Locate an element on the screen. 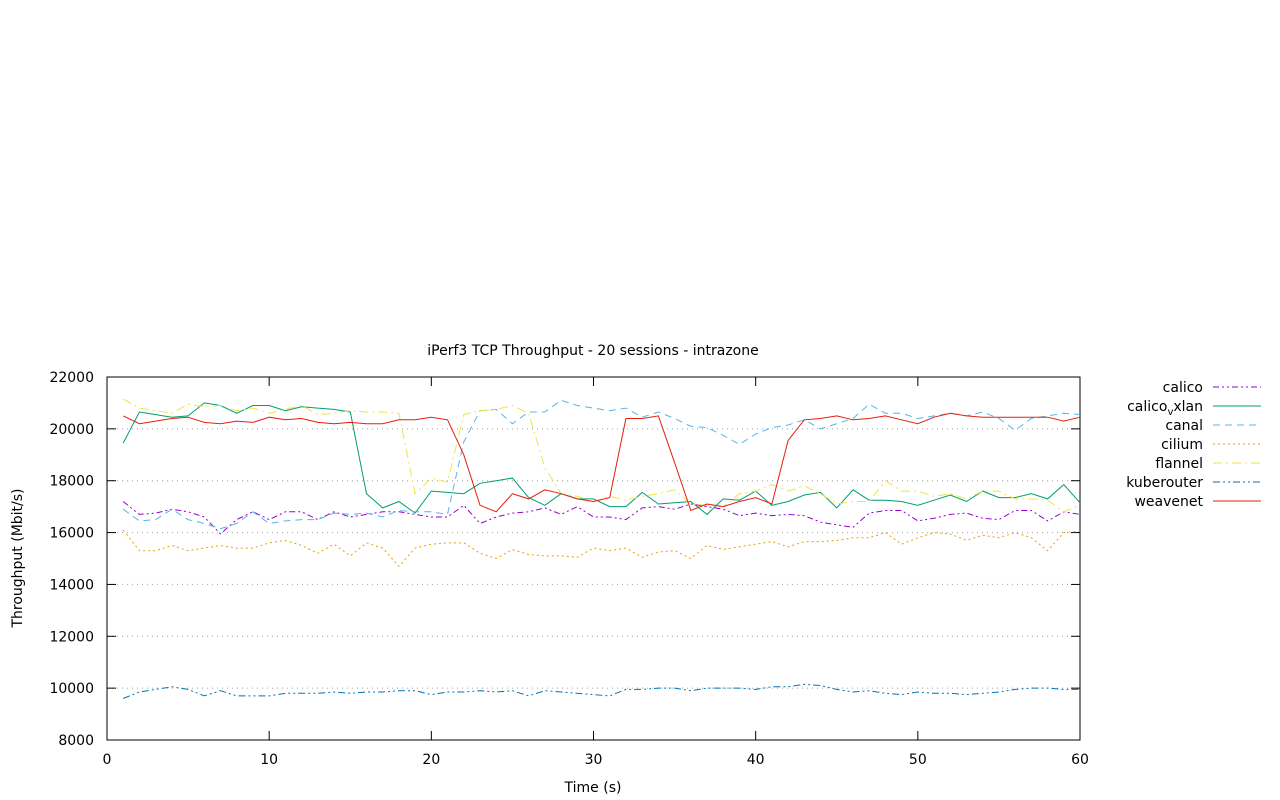 The image size is (1280, 800). series-line-flannel is located at coordinates (601, 455).